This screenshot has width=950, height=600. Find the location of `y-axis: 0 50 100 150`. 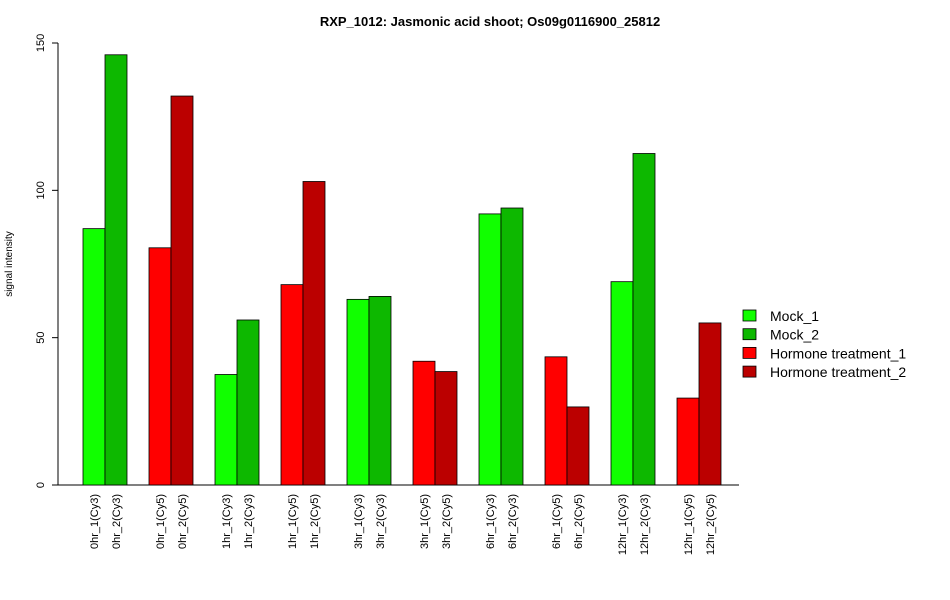

y-axis: 0 50 100 150 is located at coordinates (47, 261).